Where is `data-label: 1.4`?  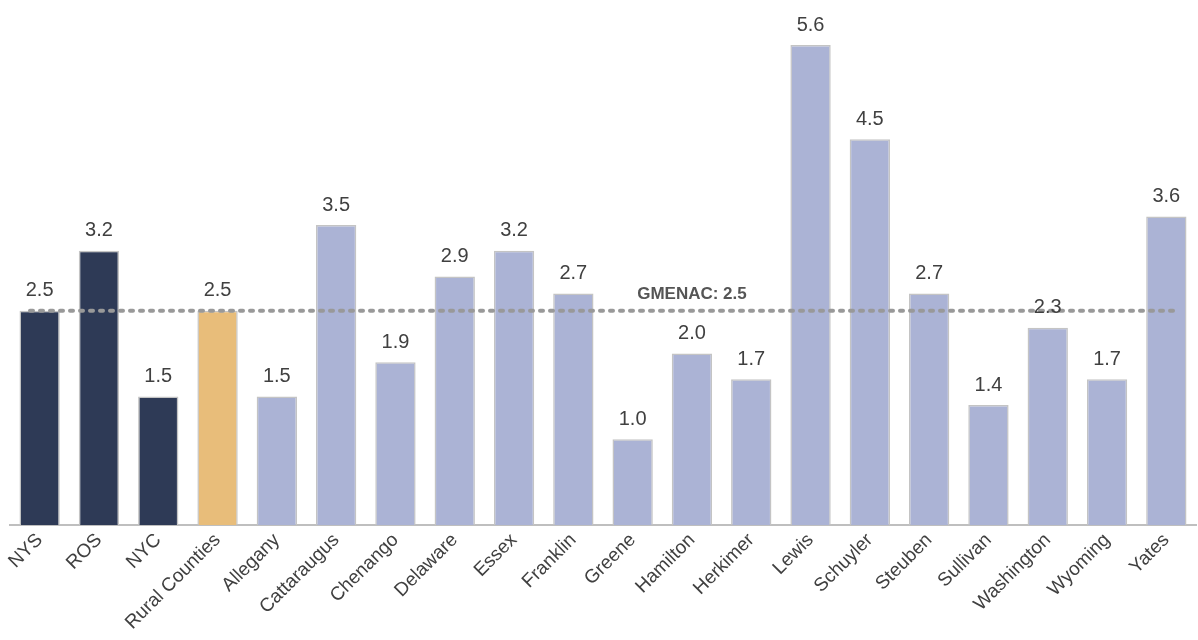
data-label: 1.4 is located at coordinates (988, 383).